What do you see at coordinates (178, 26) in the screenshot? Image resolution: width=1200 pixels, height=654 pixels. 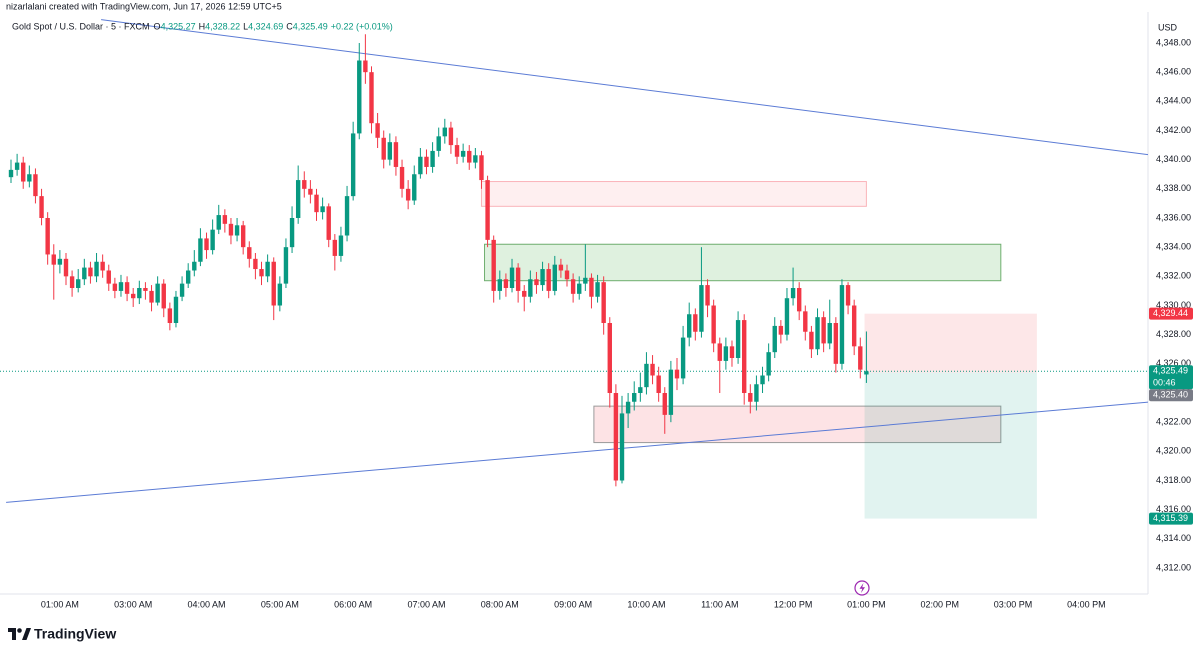 I see `legend-value: 4,325.27` at bounding box center [178, 26].